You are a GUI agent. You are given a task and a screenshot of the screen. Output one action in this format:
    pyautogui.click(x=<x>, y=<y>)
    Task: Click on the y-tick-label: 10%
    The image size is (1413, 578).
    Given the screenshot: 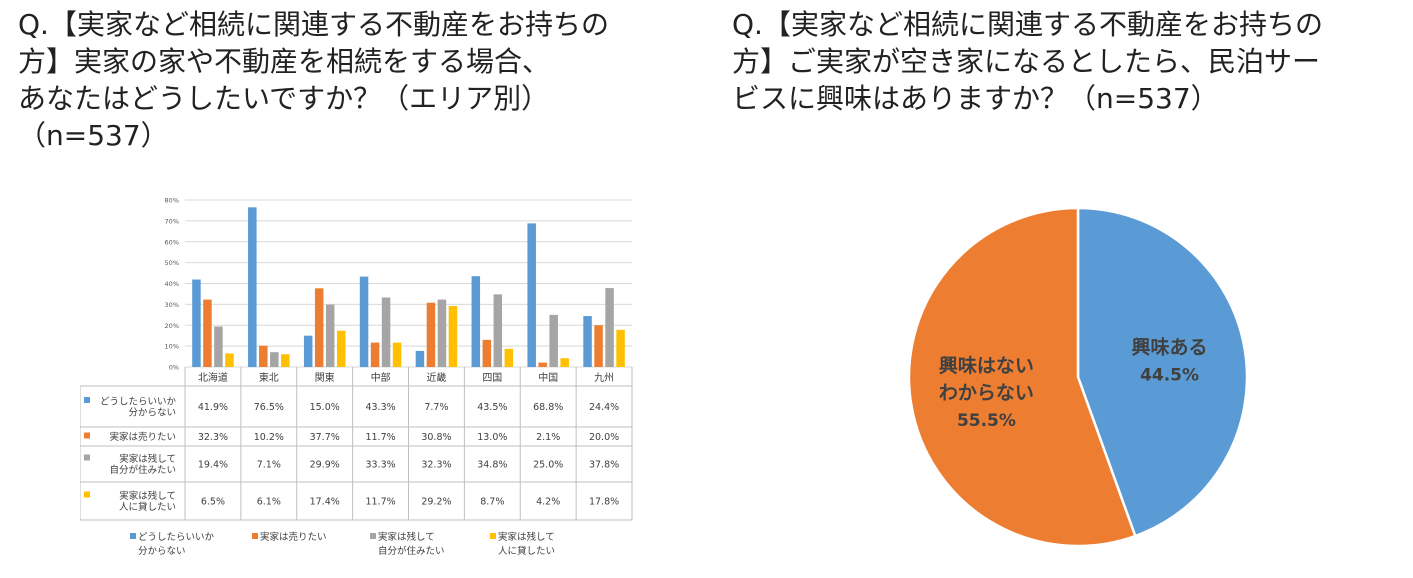 What is the action you would take?
    pyautogui.click(x=172, y=347)
    